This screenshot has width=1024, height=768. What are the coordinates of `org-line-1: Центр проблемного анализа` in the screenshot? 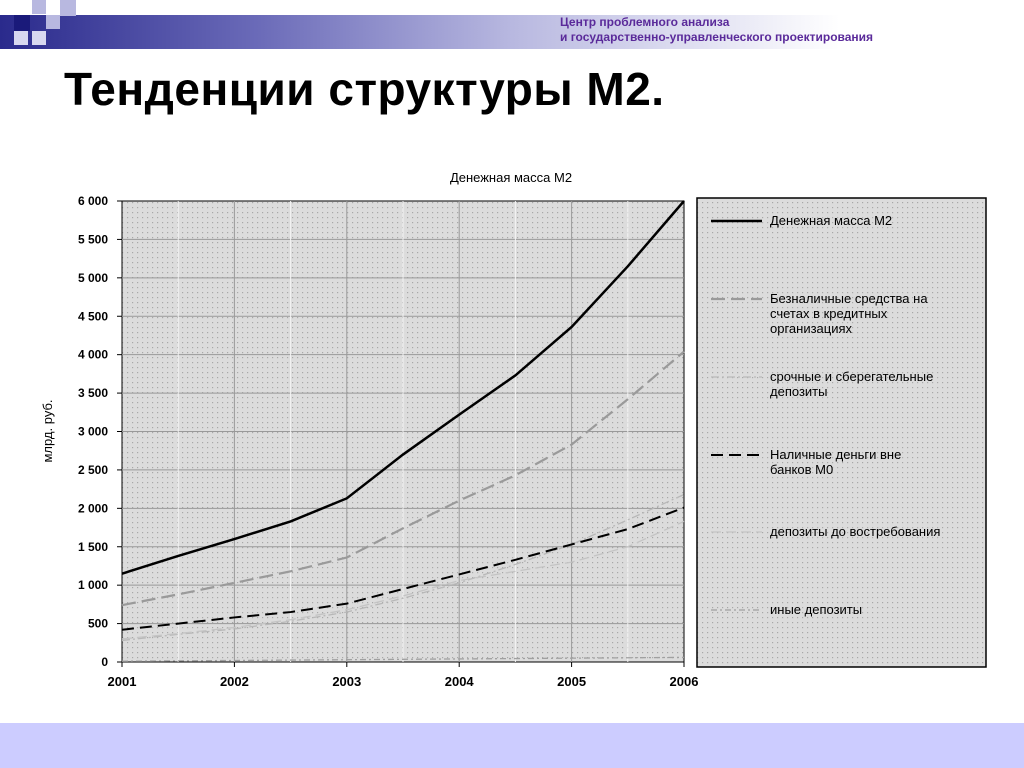 It's located at (645, 22).